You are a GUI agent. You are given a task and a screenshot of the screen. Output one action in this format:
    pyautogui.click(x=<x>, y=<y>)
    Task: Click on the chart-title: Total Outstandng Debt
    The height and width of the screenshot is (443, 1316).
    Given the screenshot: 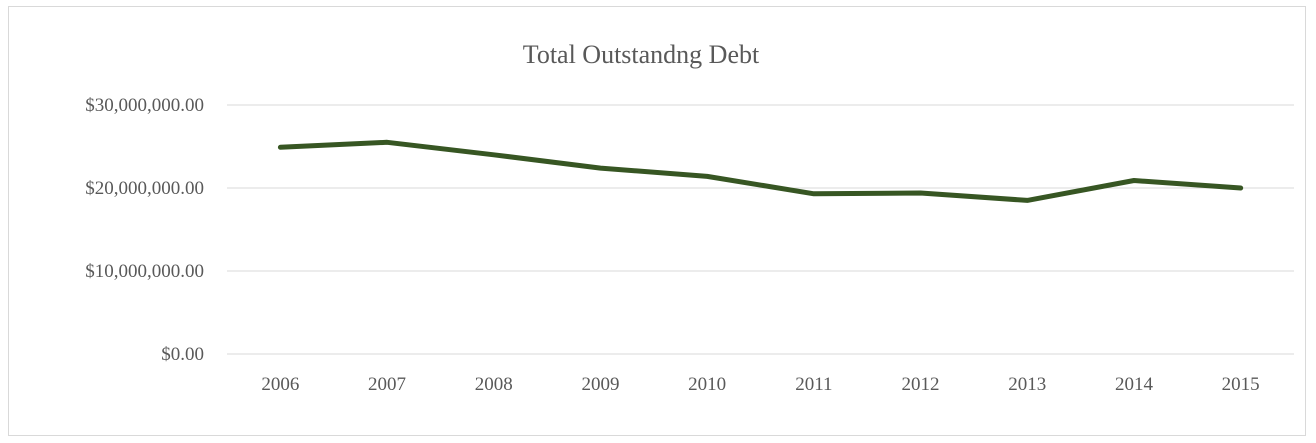 What is the action you would take?
    pyautogui.click(x=641, y=54)
    